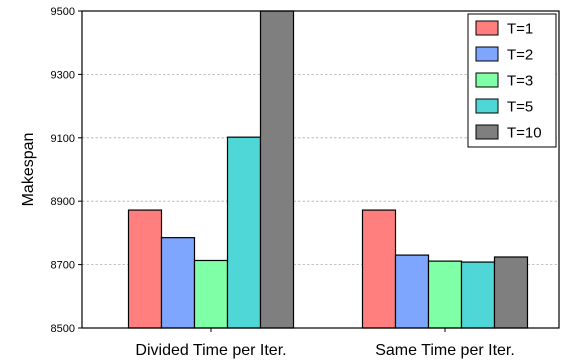 Image resolution: width=565 pixels, height=361 pixels. Describe the element at coordinates (520, 81) in the screenshot. I see `legend-label: T=3` at that location.